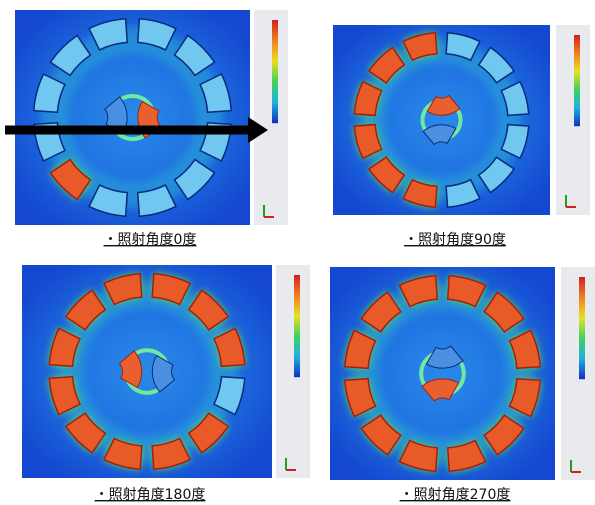 This screenshot has width=595, height=505. Describe the element at coordinates (455, 240) in the screenshot. I see `caption: ・照射角度90度` at that location.